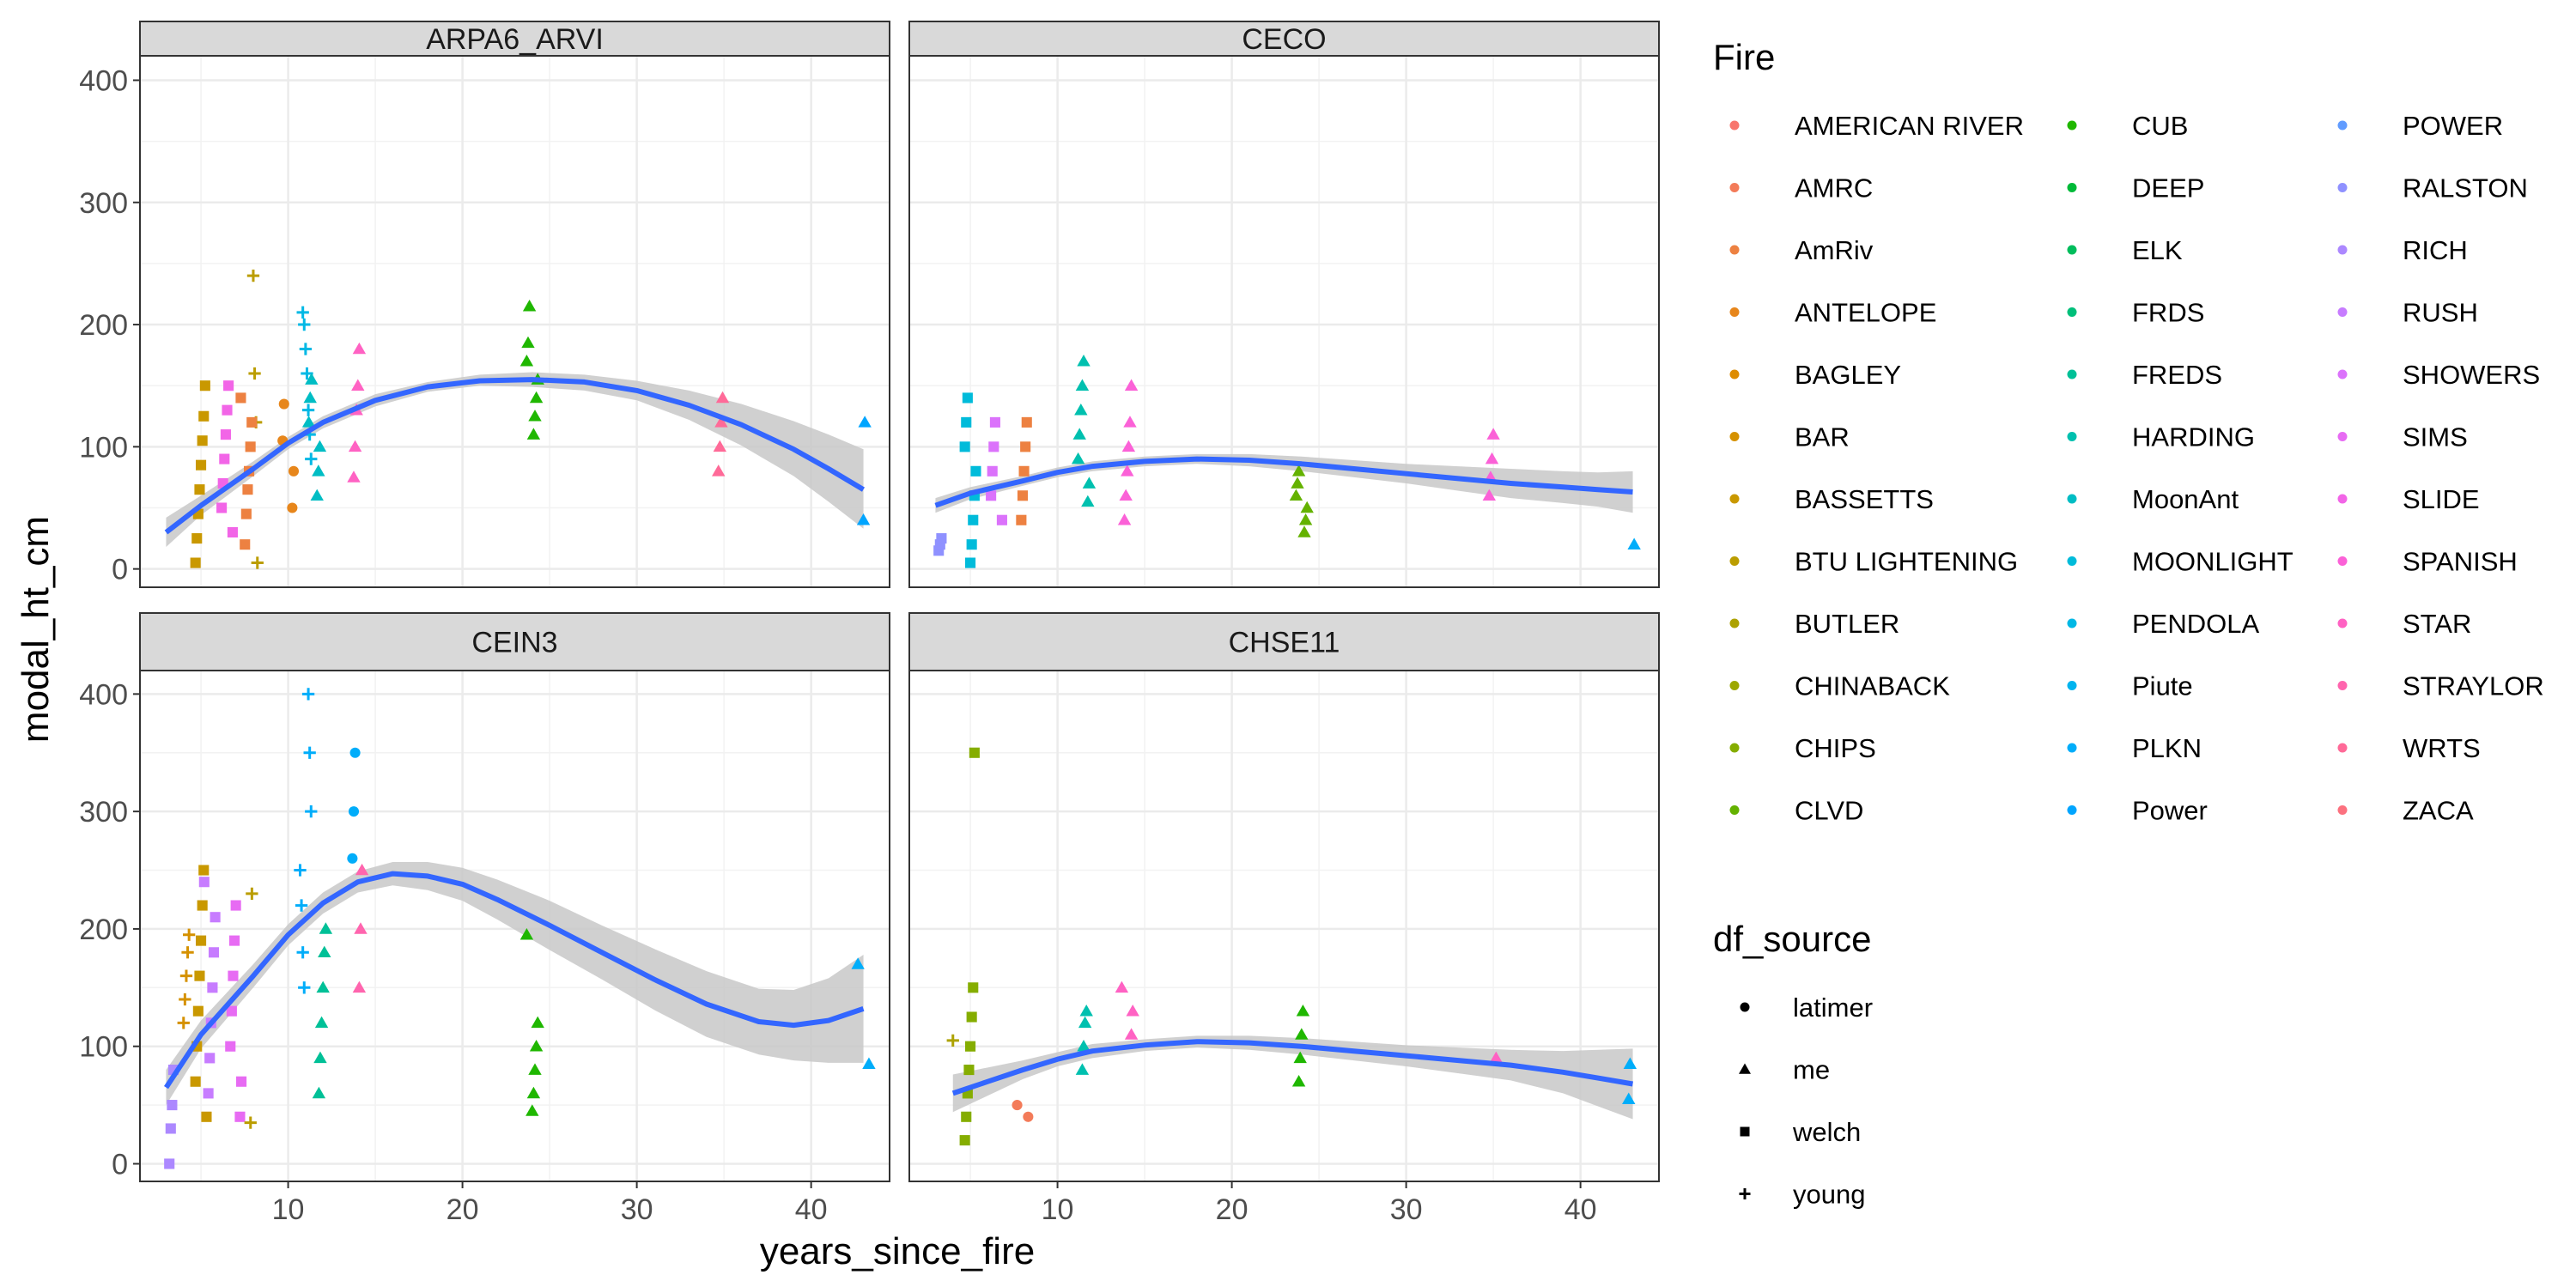 This screenshot has width=2576, height=1287. What do you see at coordinates (2127, 126) in the screenshot?
I see `legend-item-cub: CUB` at bounding box center [2127, 126].